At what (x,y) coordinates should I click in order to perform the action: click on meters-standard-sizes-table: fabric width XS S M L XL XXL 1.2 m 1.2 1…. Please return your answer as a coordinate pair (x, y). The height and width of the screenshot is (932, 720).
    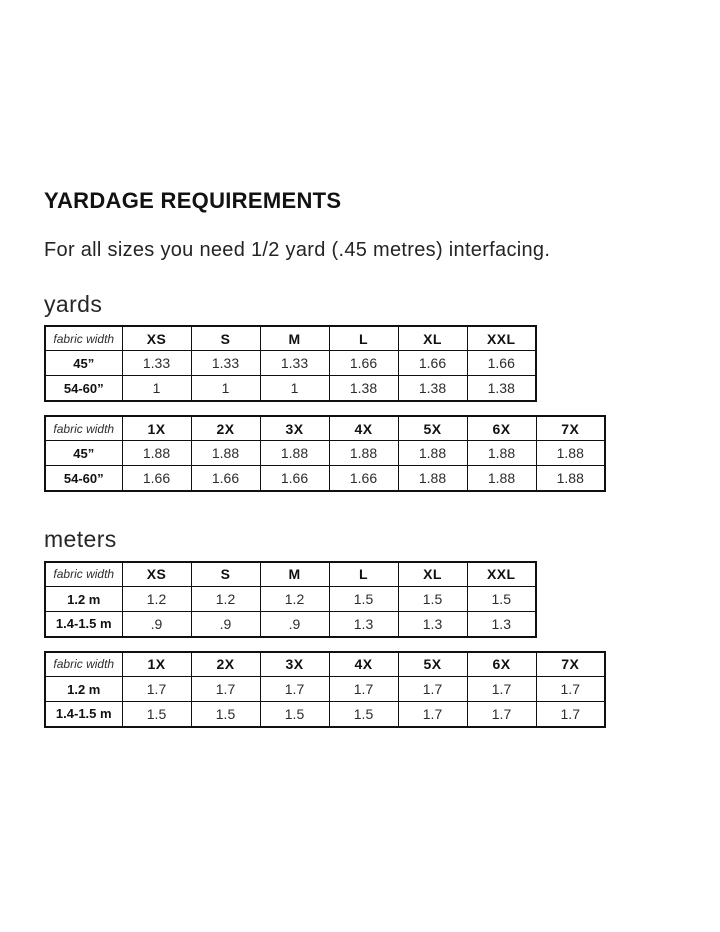
    Looking at the image, I should click on (290, 599).